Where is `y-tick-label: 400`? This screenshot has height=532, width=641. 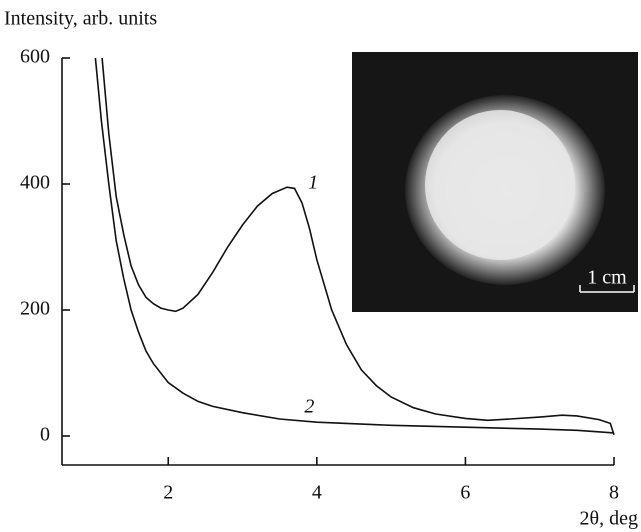
y-tick-label: 400 is located at coordinates (35, 183).